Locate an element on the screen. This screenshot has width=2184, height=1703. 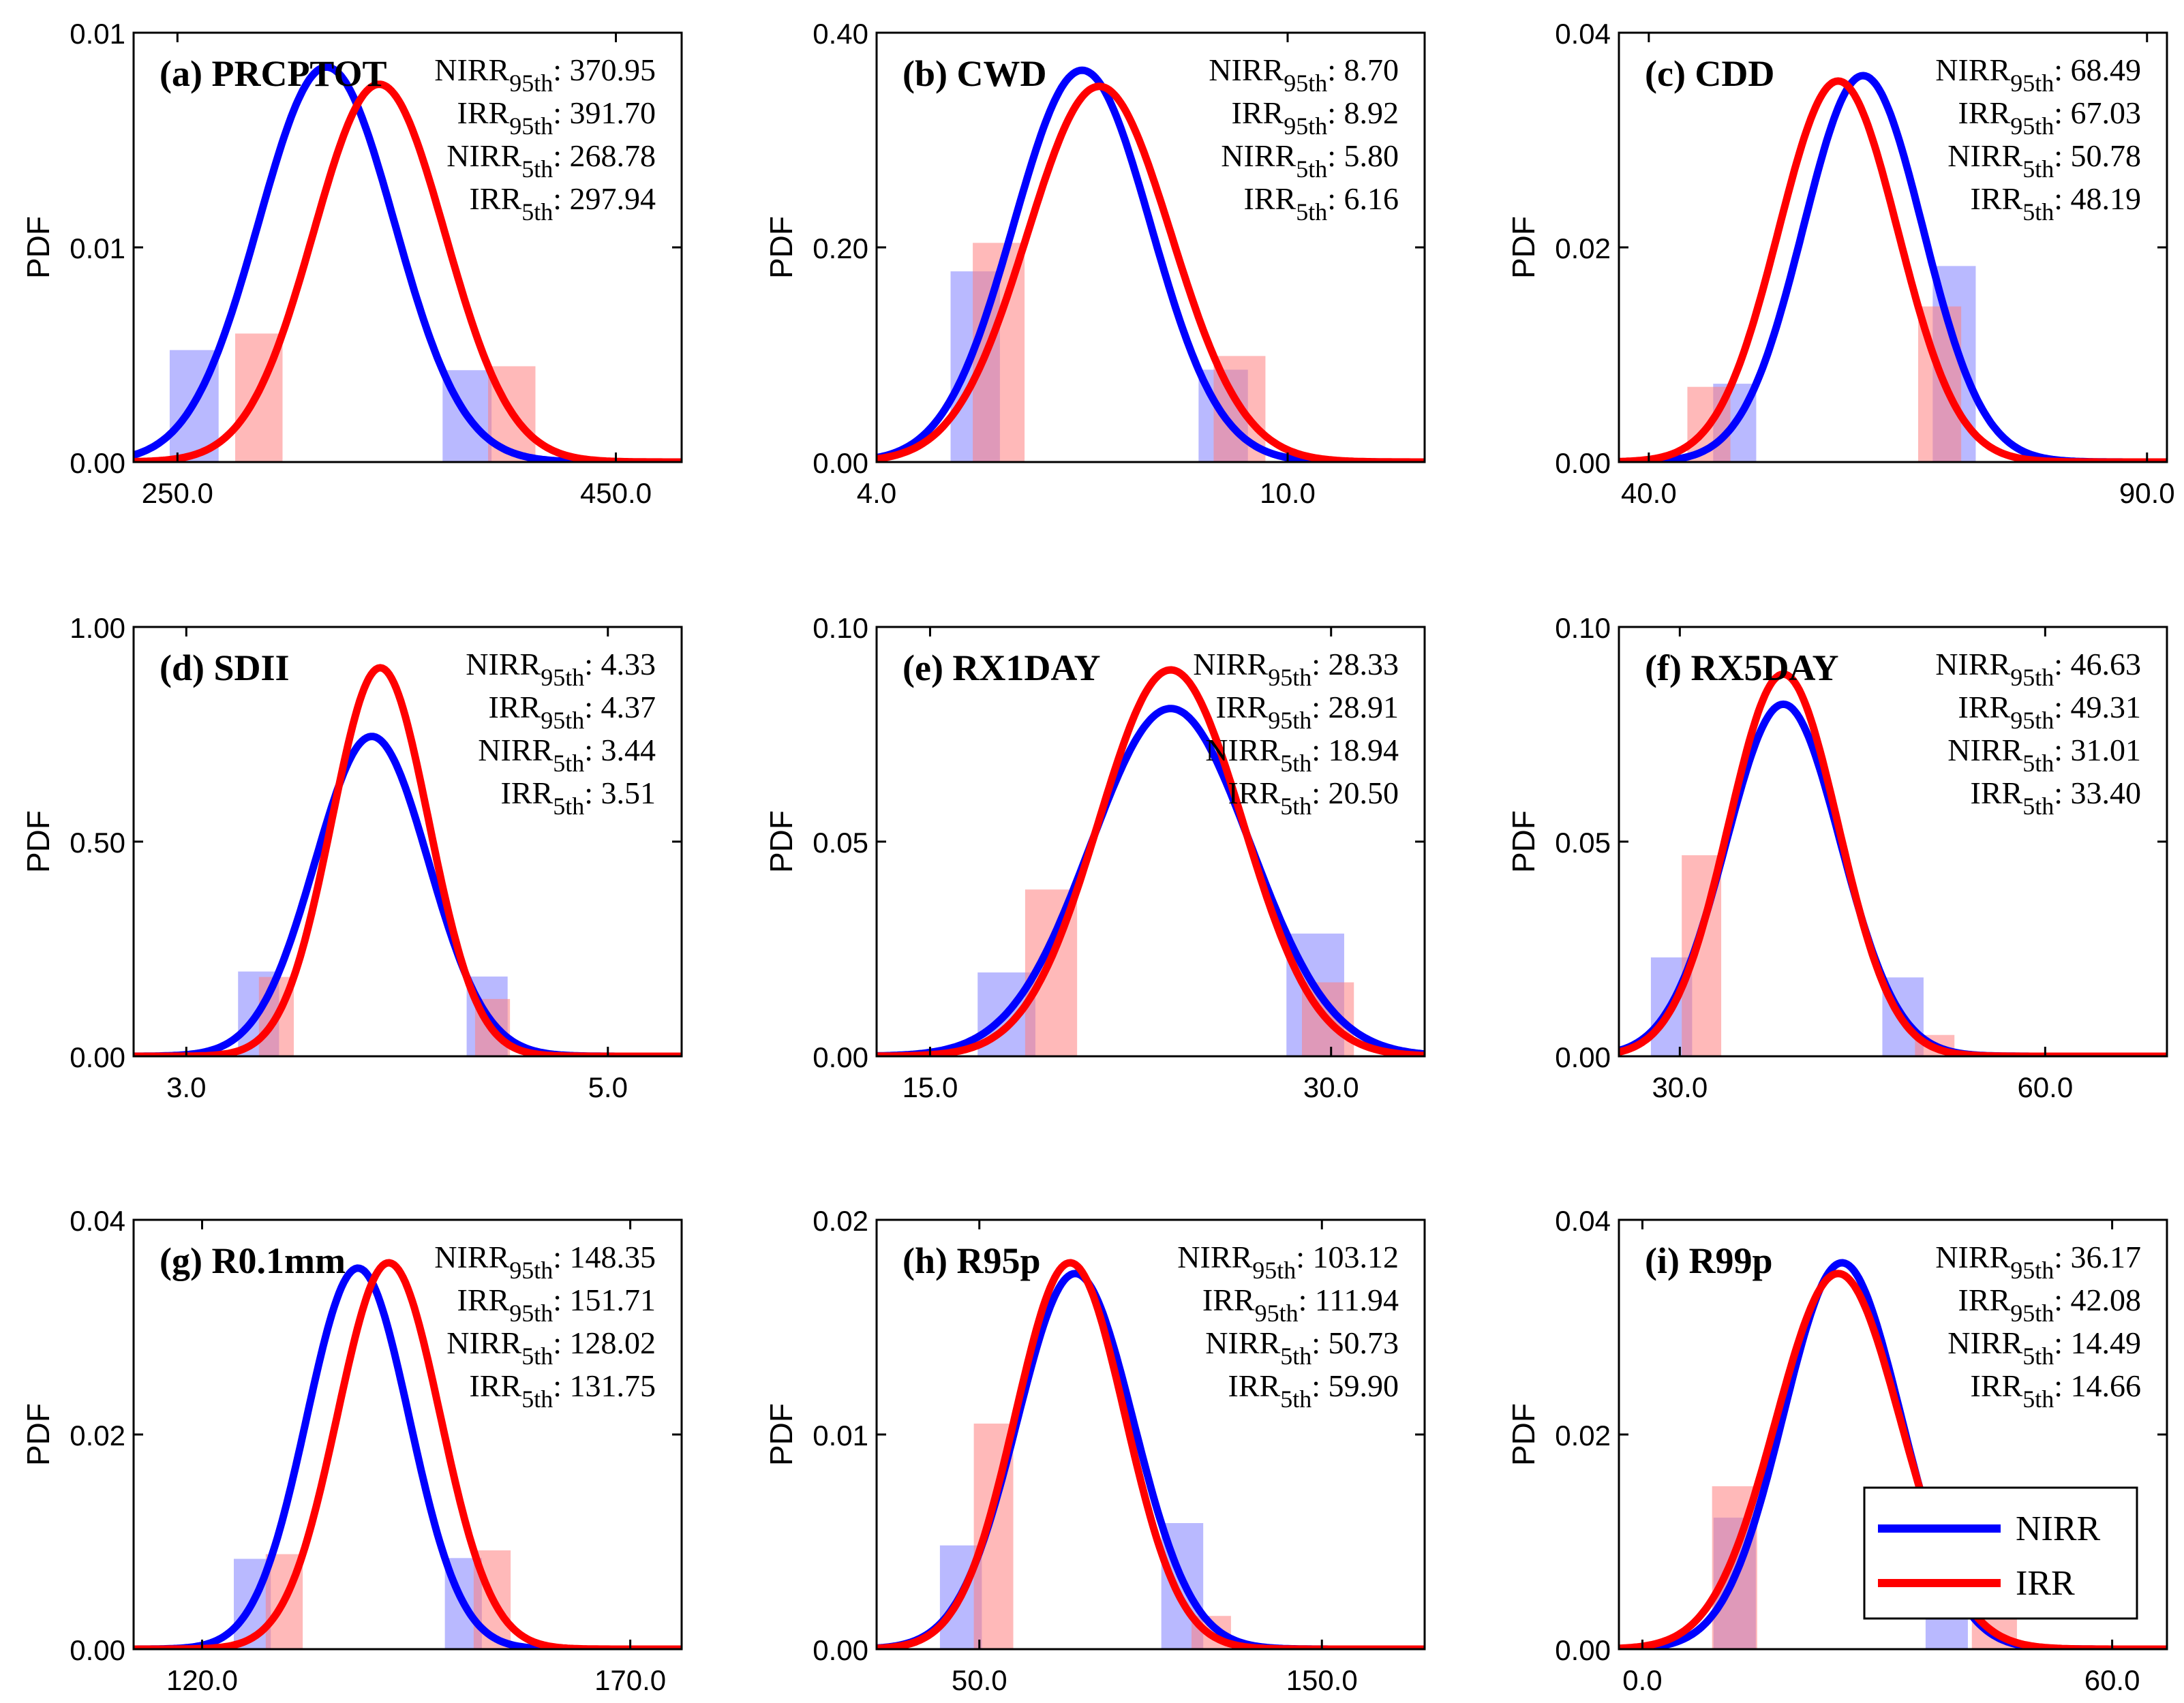
x-tick-label: 450.0 is located at coordinates (616, 493).